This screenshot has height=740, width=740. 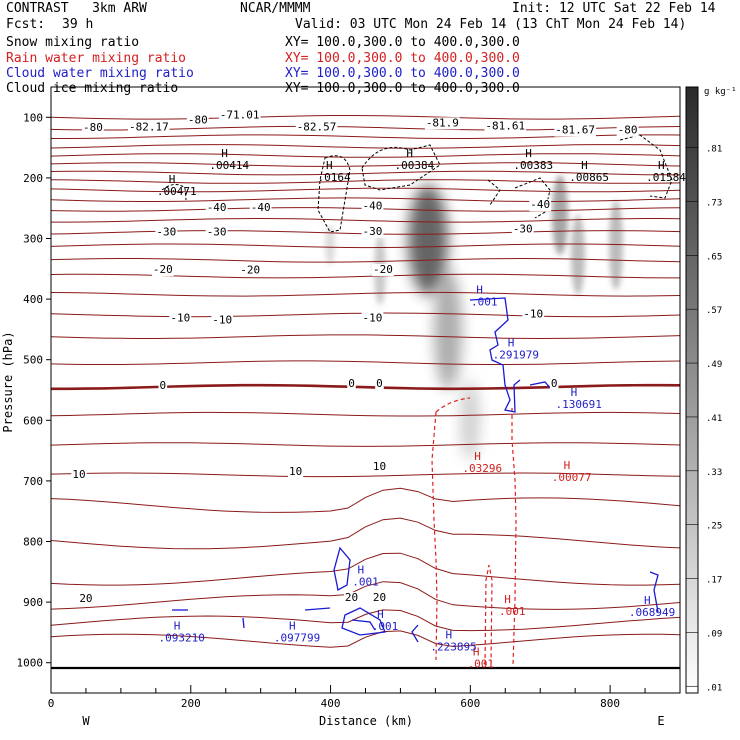 I want to click on temperature-label: -82.57, so click(x=317, y=127).